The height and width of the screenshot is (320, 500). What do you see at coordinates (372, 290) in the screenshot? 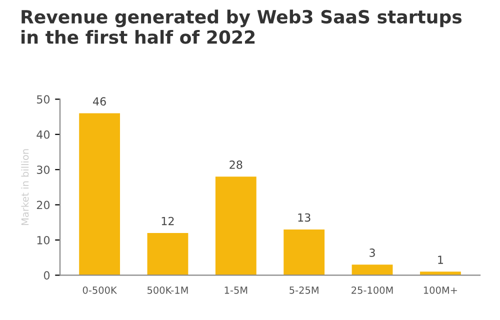
I see `x-tick-label: 25-100M` at bounding box center [372, 290].